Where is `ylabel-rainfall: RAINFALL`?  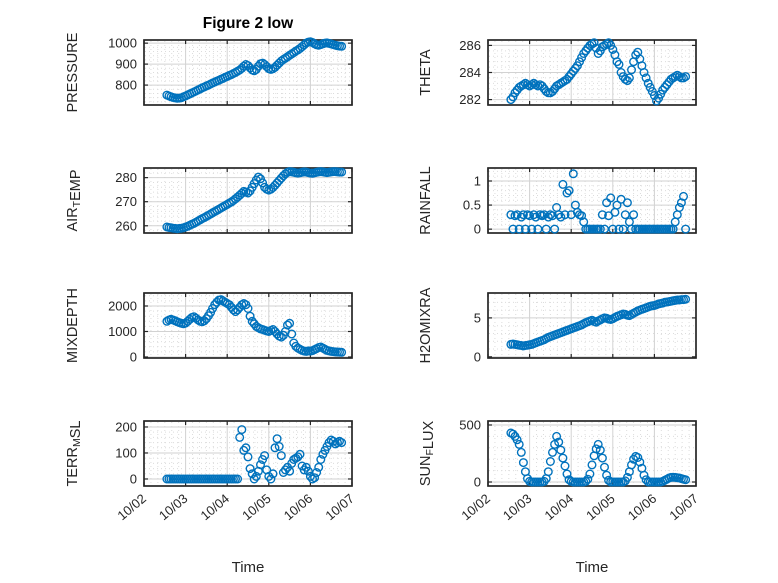
ylabel-rainfall: RAINFALL is located at coordinates (426, 200).